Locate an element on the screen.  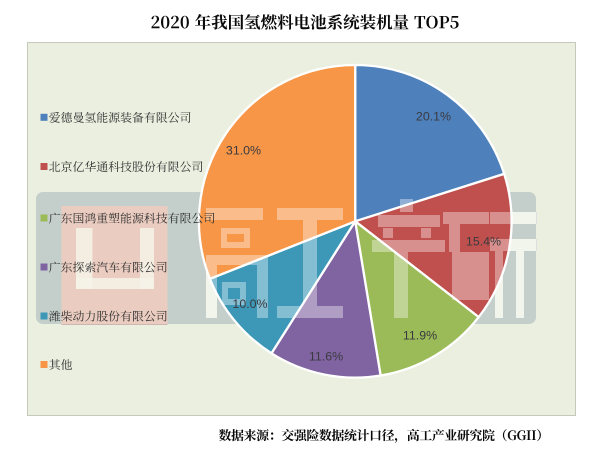
svg-text: 31.0% is located at coordinates (243, 151).